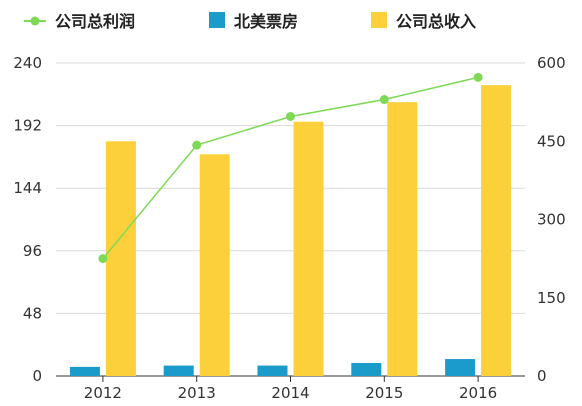 The image size is (582, 406). I want to click on legend-label-profit: 公司总利润, so click(95, 21).